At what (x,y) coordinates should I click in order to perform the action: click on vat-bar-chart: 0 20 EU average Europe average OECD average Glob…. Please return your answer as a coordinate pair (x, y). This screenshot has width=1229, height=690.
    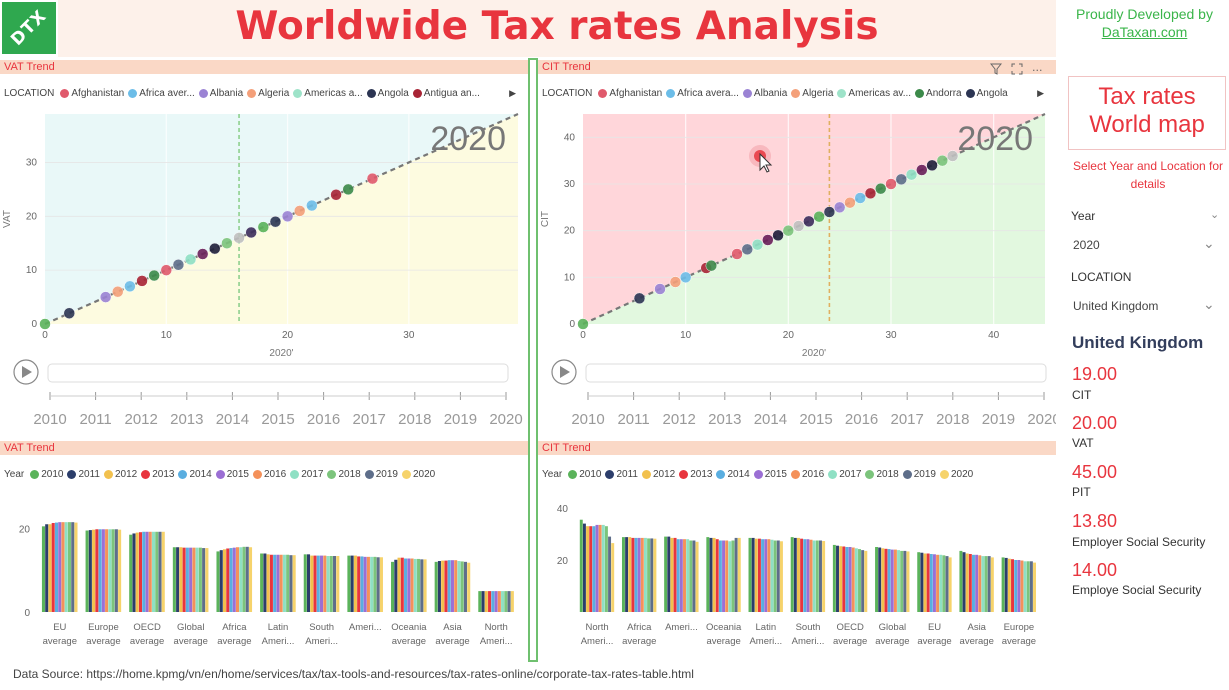
    Looking at the image, I should click on (266, 584).